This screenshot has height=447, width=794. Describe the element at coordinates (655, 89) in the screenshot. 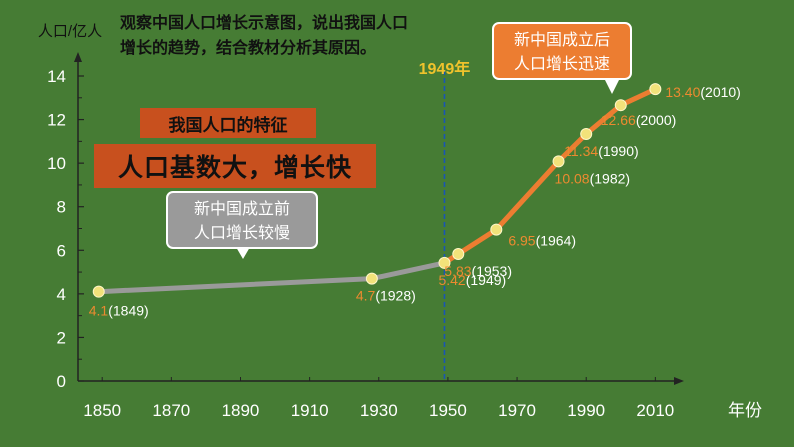

I see `data-point-2010` at that location.